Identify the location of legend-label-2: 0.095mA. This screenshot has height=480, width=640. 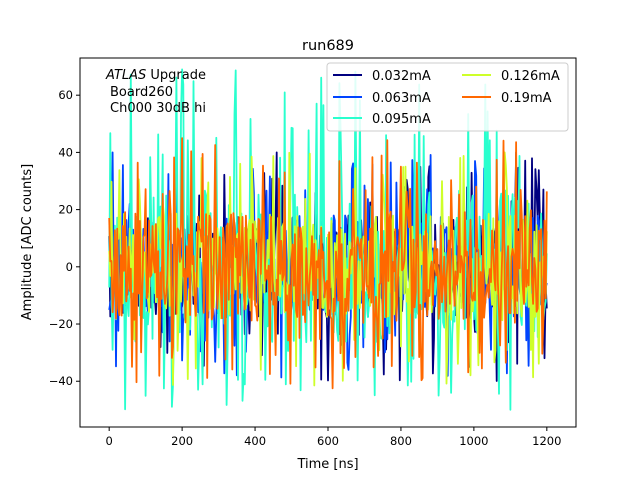
(401, 119).